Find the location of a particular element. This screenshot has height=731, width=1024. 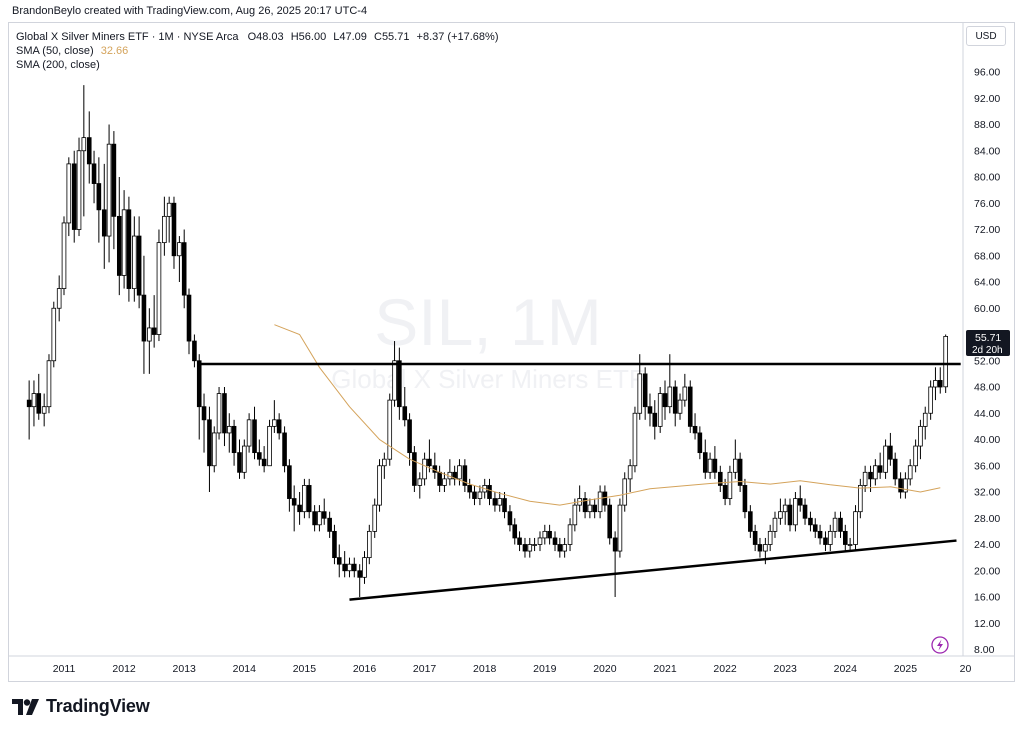

price-tick-label: 48.00 is located at coordinates (987, 388).